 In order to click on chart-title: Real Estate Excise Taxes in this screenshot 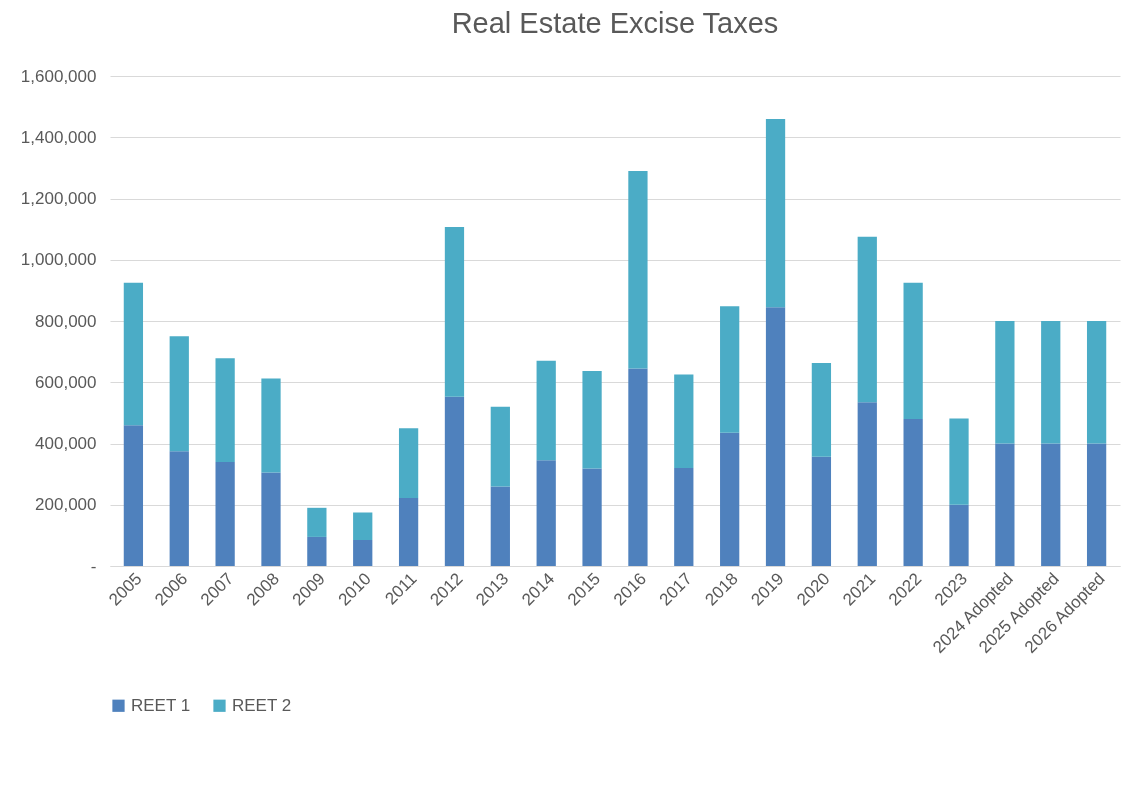, I will do `click(615, 23)`.